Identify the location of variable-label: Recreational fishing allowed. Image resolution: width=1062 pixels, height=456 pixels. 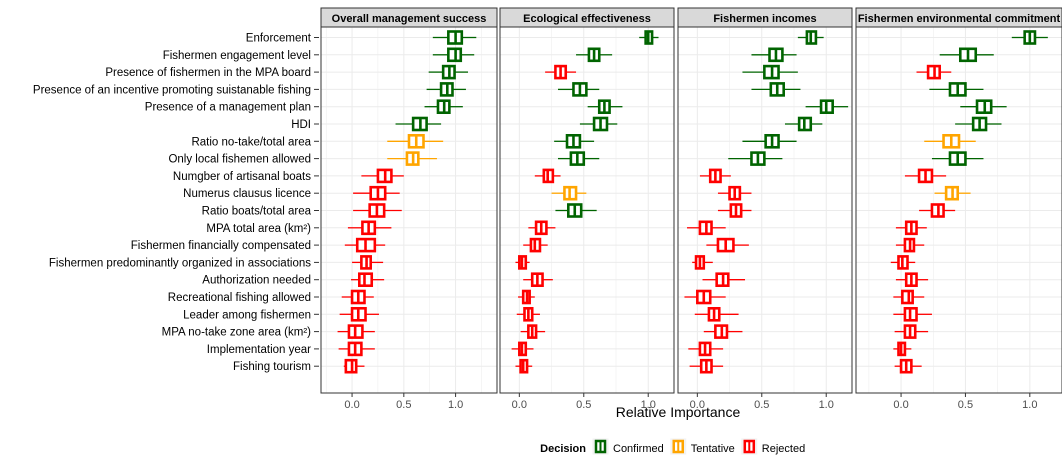
(239, 298).